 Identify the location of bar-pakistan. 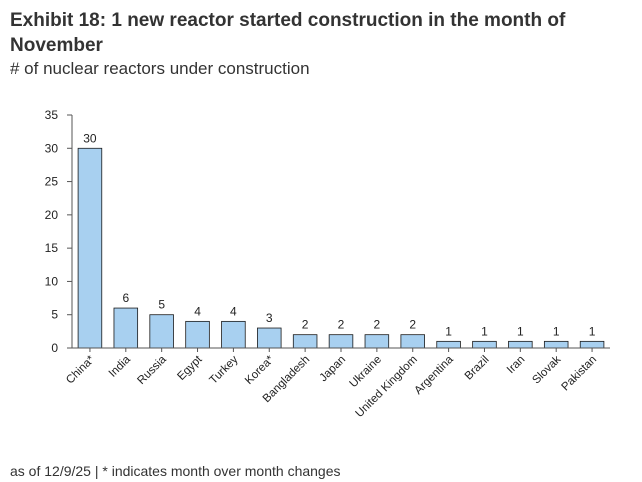
(592, 344).